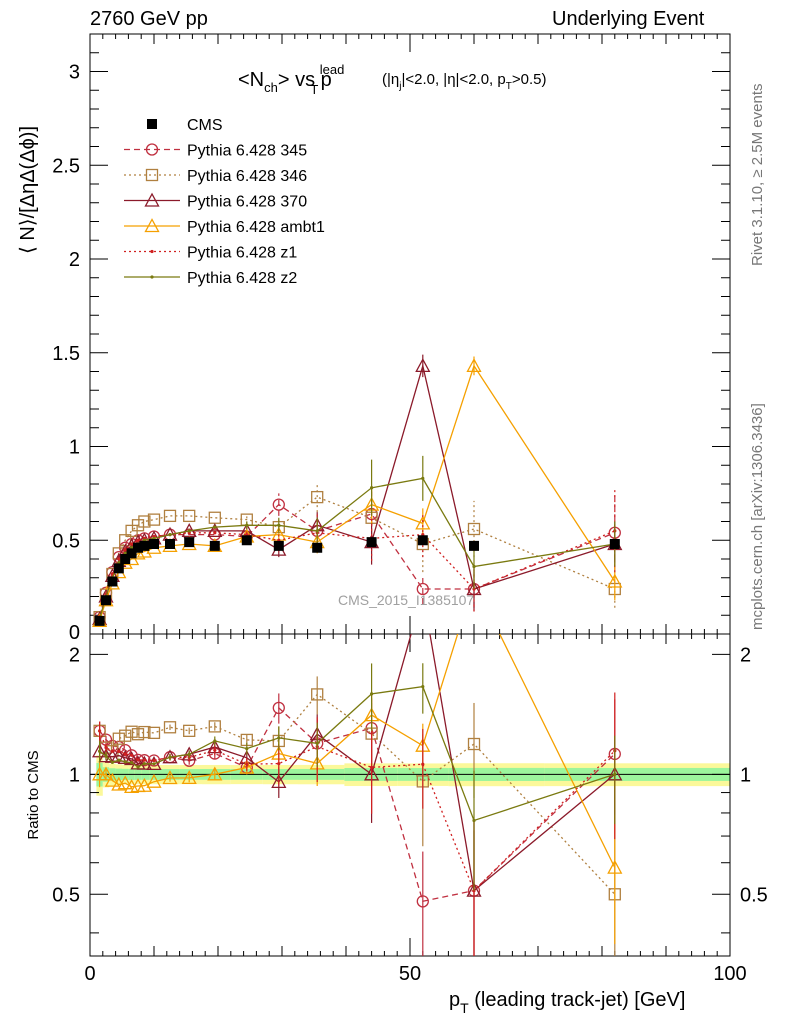  Describe the element at coordinates (28, 190) in the screenshot. I see `y-axis-label: ⟨ N⟩/[ΔηΔ(Δϕ)]` at that location.